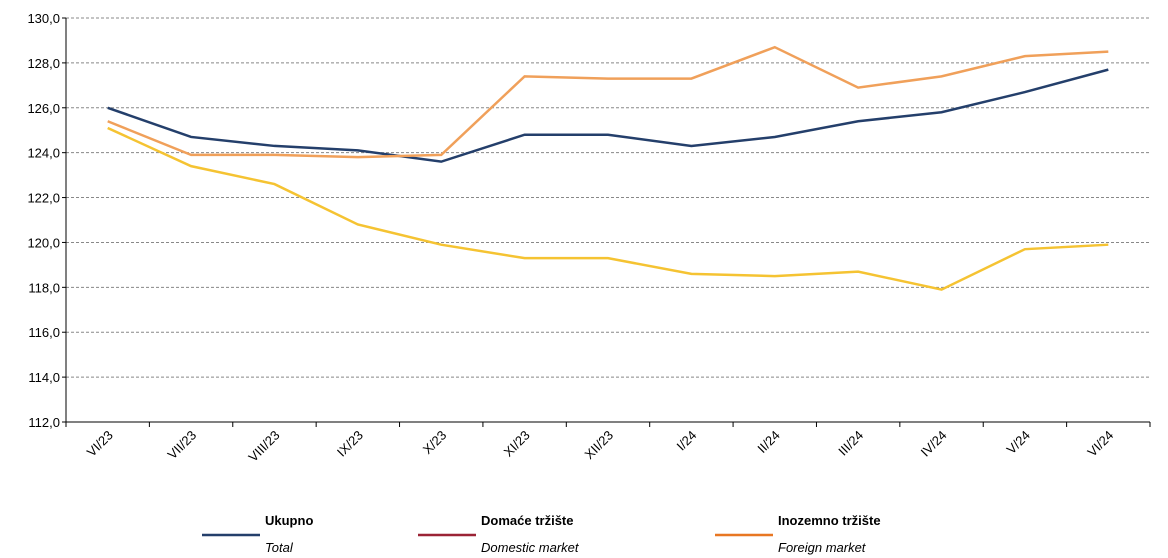  Describe the element at coordinates (263, 446) in the screenshot. I see `x-tick-label: VIII/23` at that location.